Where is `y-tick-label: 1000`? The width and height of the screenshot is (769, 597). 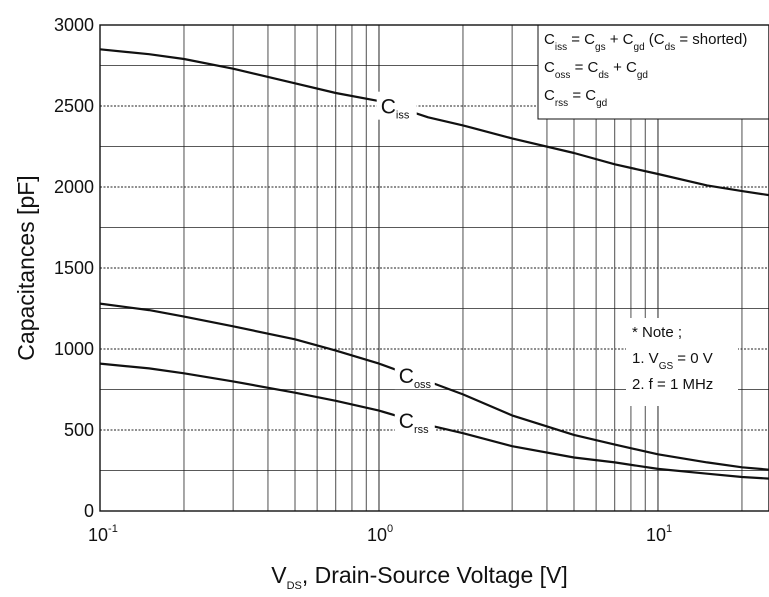 y-tick-label: 1000 is located at coordinates (74, 349).